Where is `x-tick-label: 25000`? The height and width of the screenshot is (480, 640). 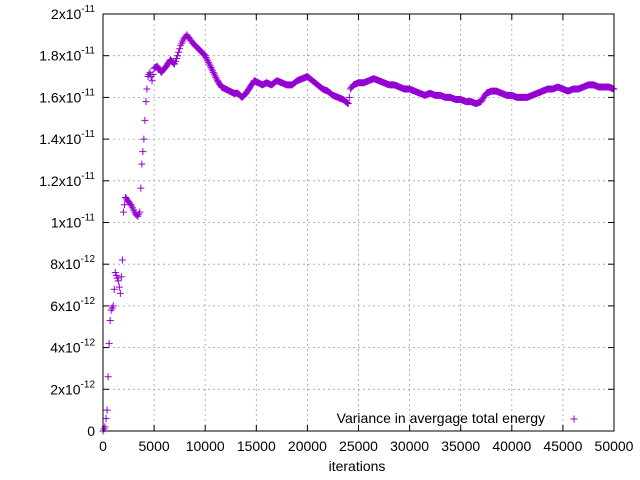
x-tick-label: 25000 is located at coordinates (358, 446).